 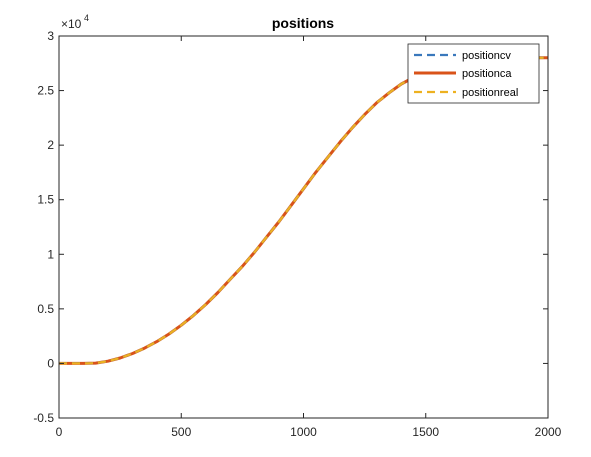 I want to click on y-tick-label: 3, so click(x=50, y=36).